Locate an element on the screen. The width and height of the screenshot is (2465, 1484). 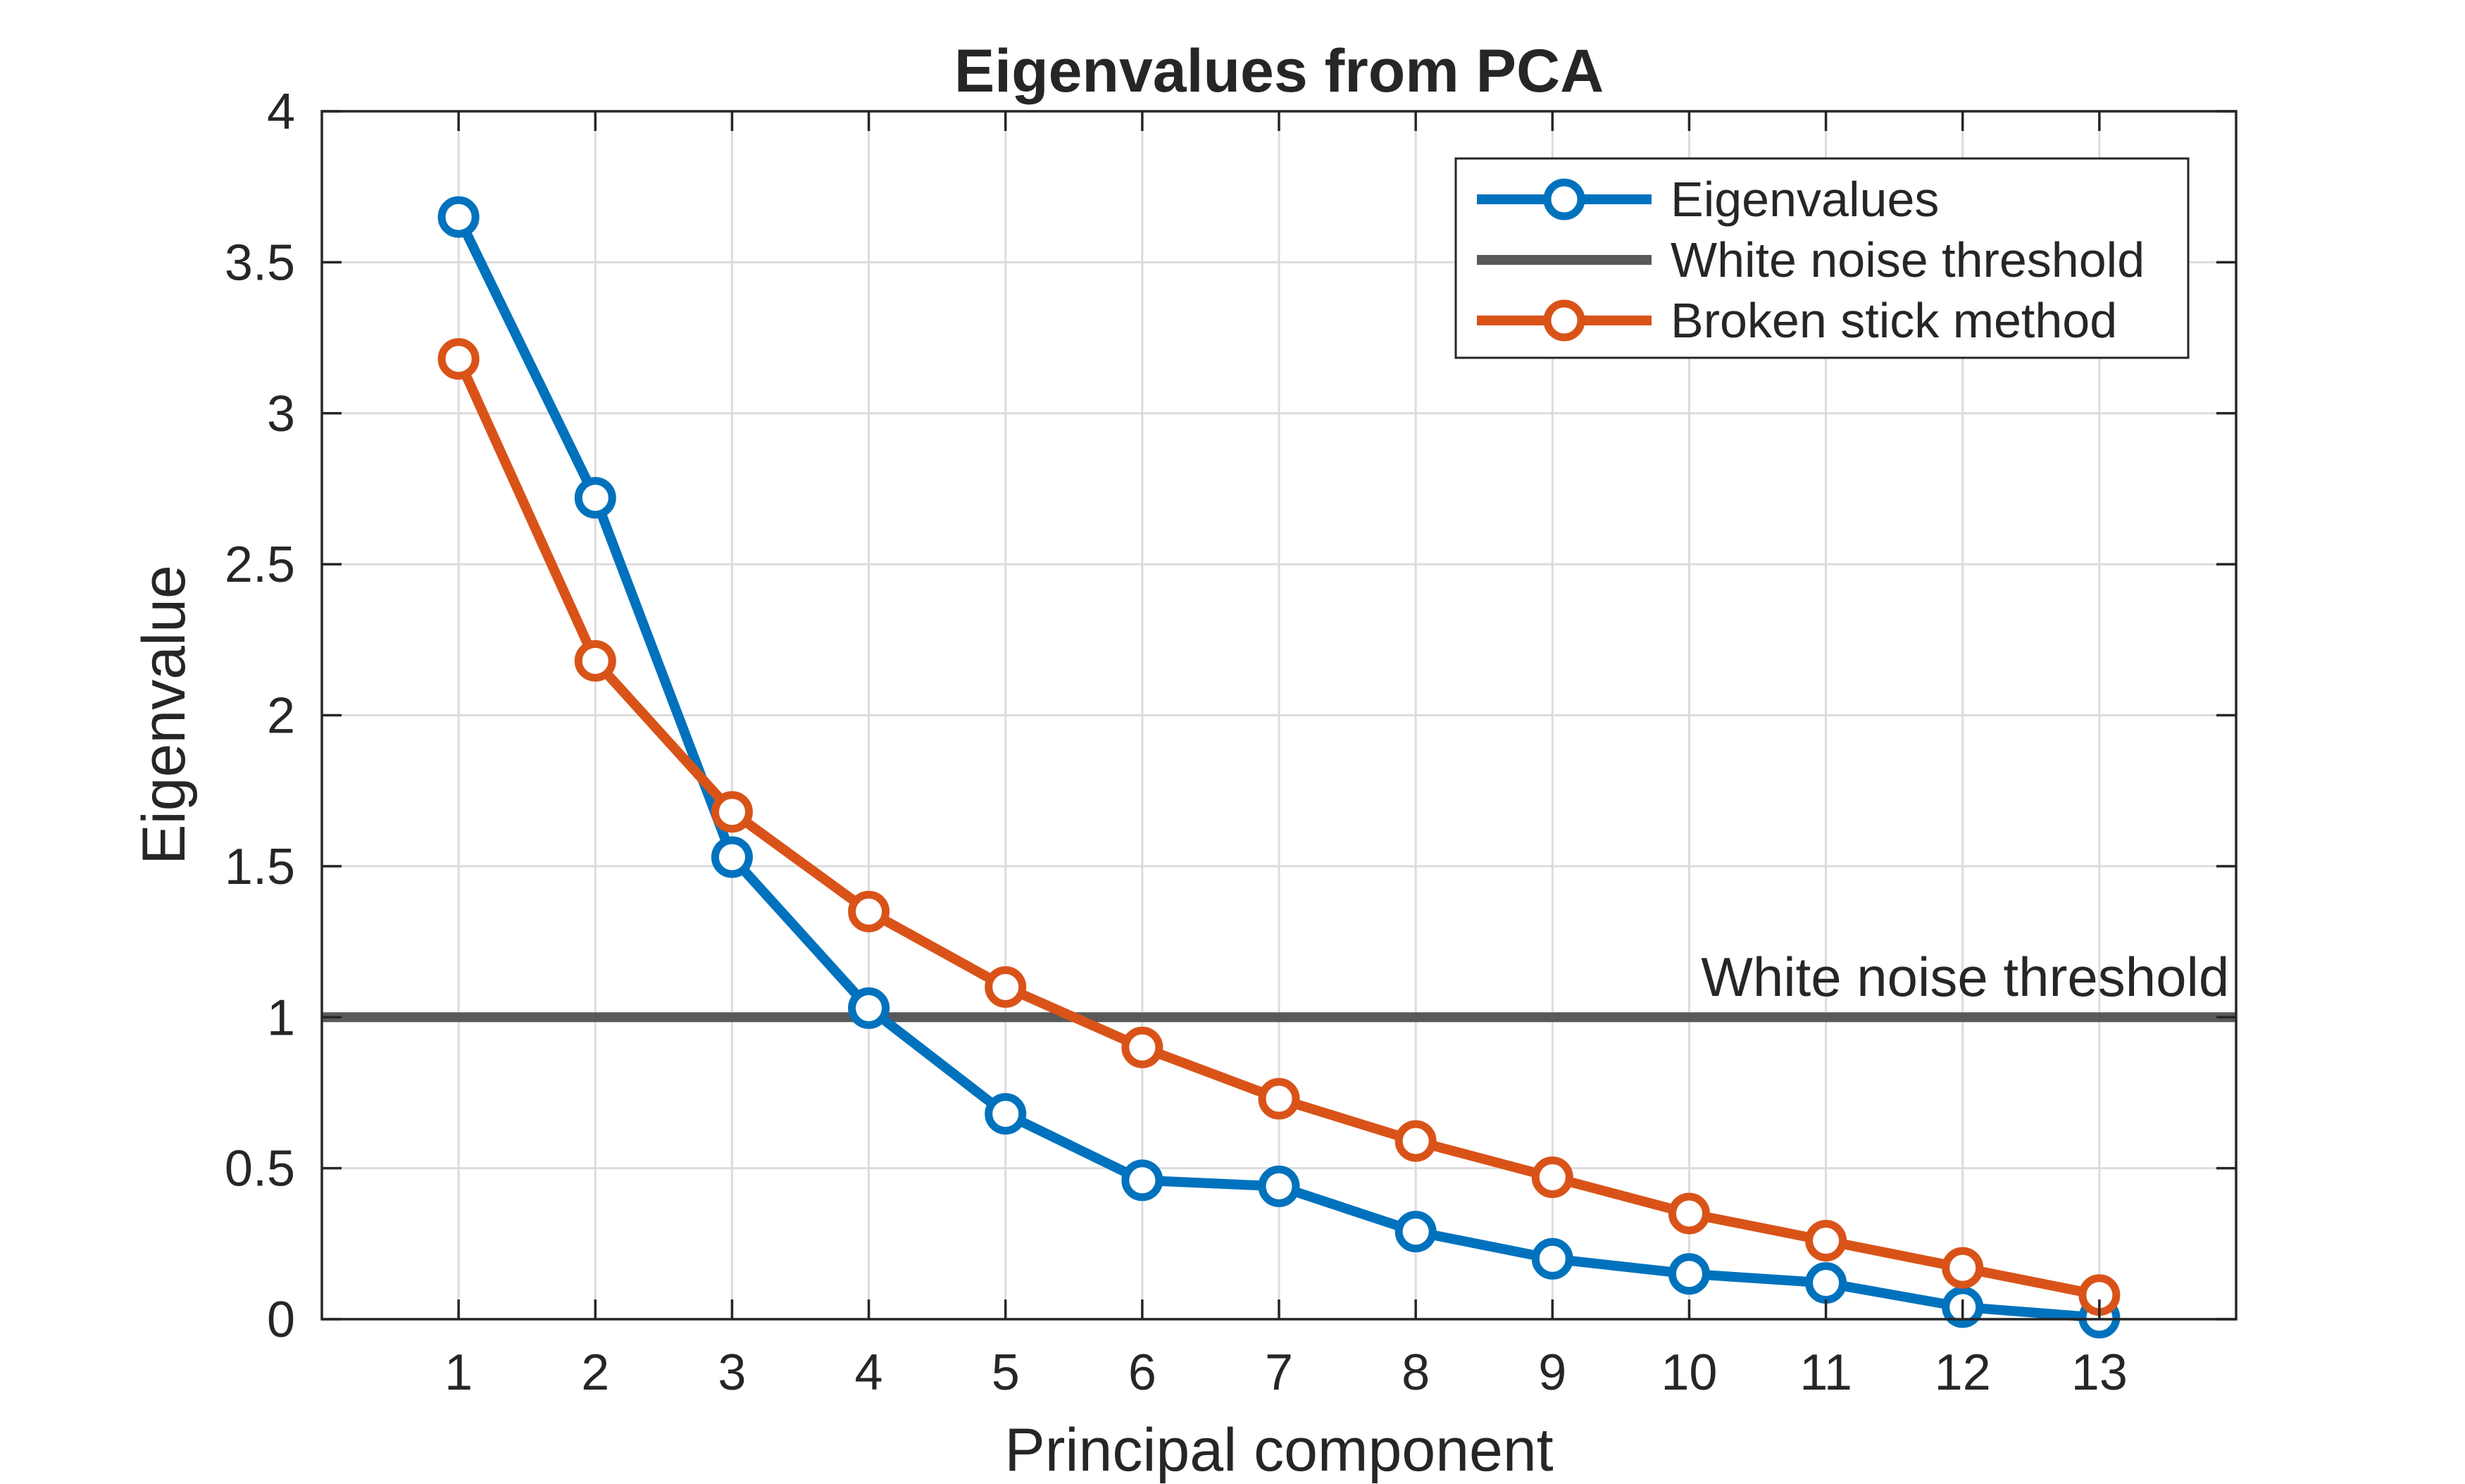
x-tick-label: 2 is located at coordinates (595, 1373).